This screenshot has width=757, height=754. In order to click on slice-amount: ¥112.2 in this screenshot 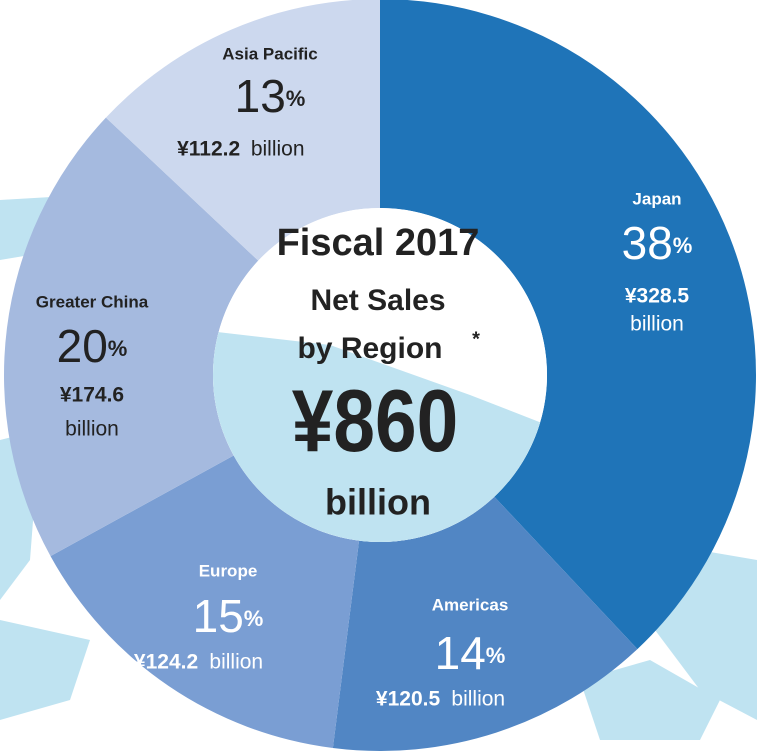, I will do `click(208, 149)`.